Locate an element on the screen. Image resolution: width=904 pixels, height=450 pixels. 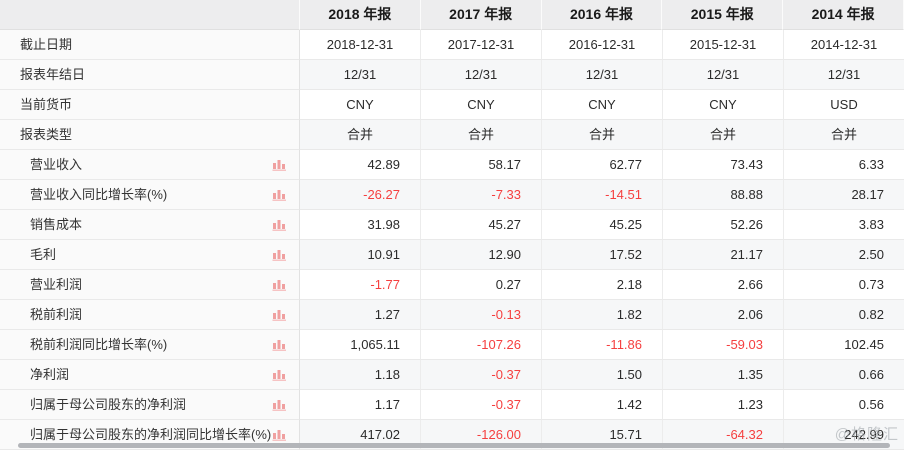
row-label: 截止日期 is located at coordinates (46, 44).